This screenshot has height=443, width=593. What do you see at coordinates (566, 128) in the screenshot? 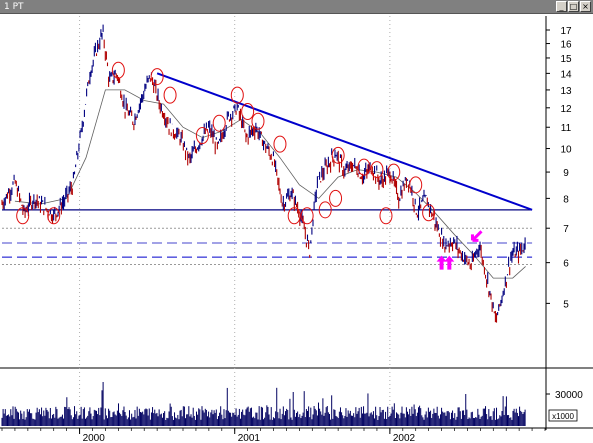
I see `price-tick-label-11: 11` at bounding box center [566, 128].